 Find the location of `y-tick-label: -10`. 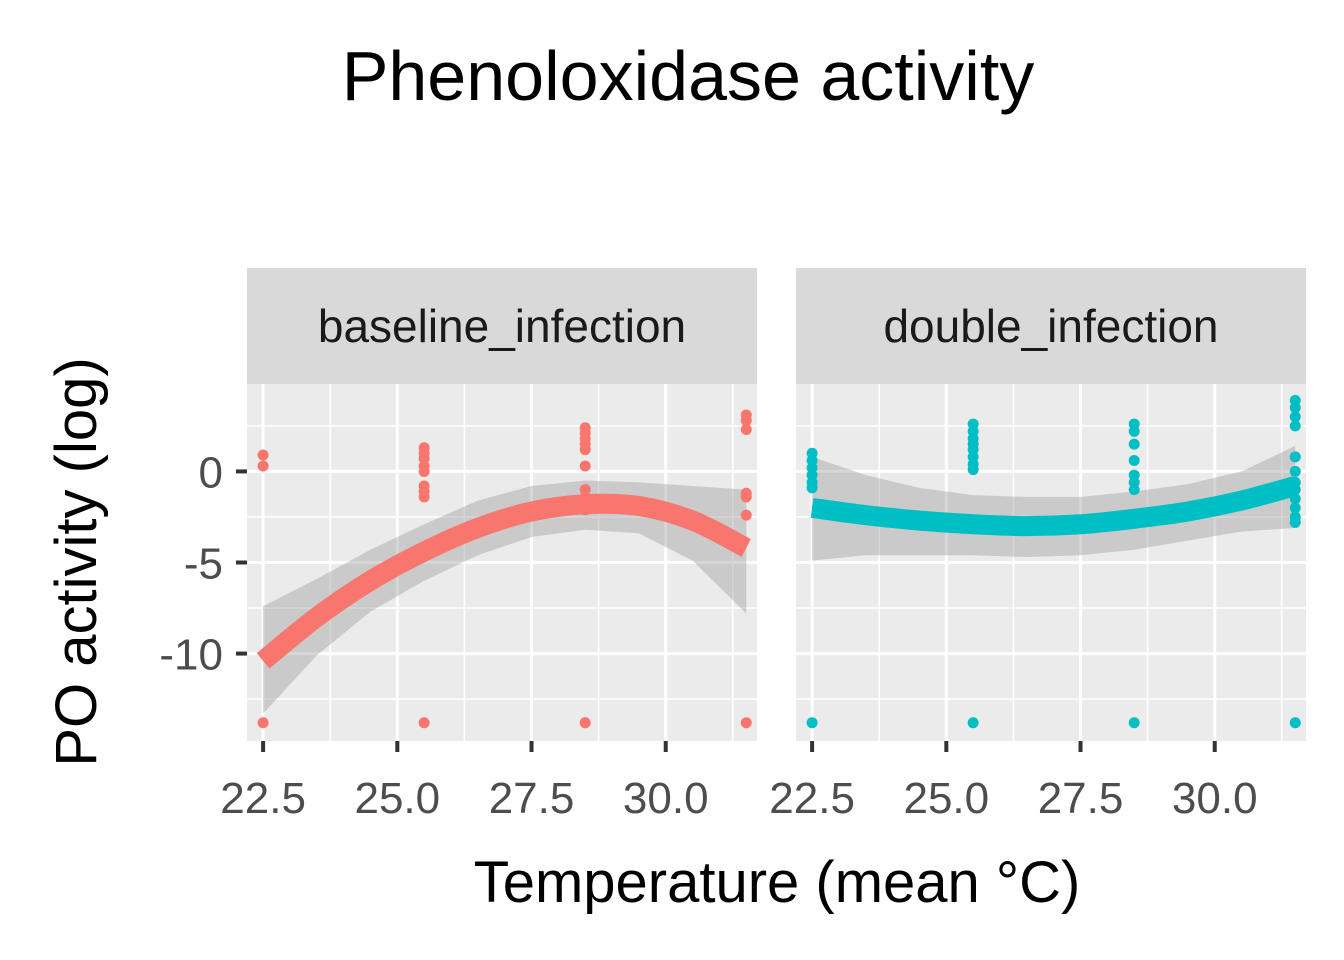

y-tick-label: -10 is located at coordinates (191, 655).